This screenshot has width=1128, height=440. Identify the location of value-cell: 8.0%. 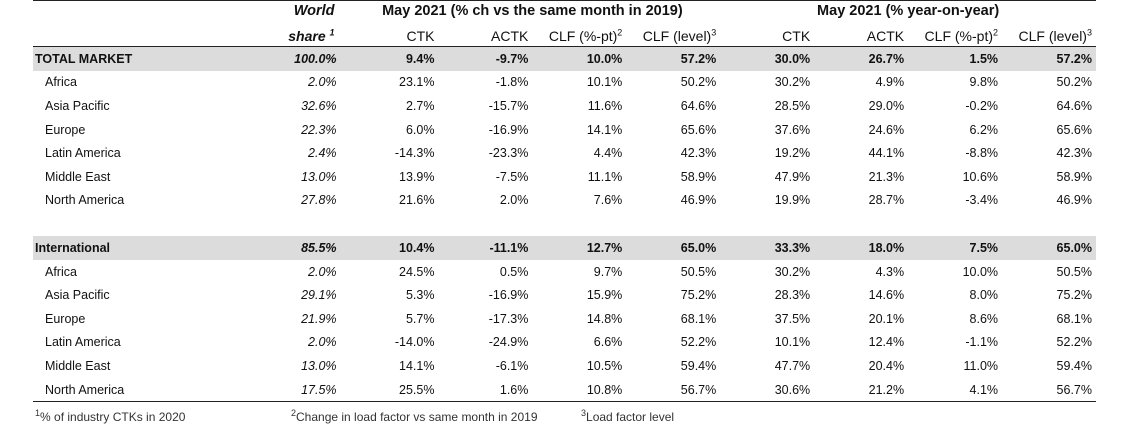
(984, 295).